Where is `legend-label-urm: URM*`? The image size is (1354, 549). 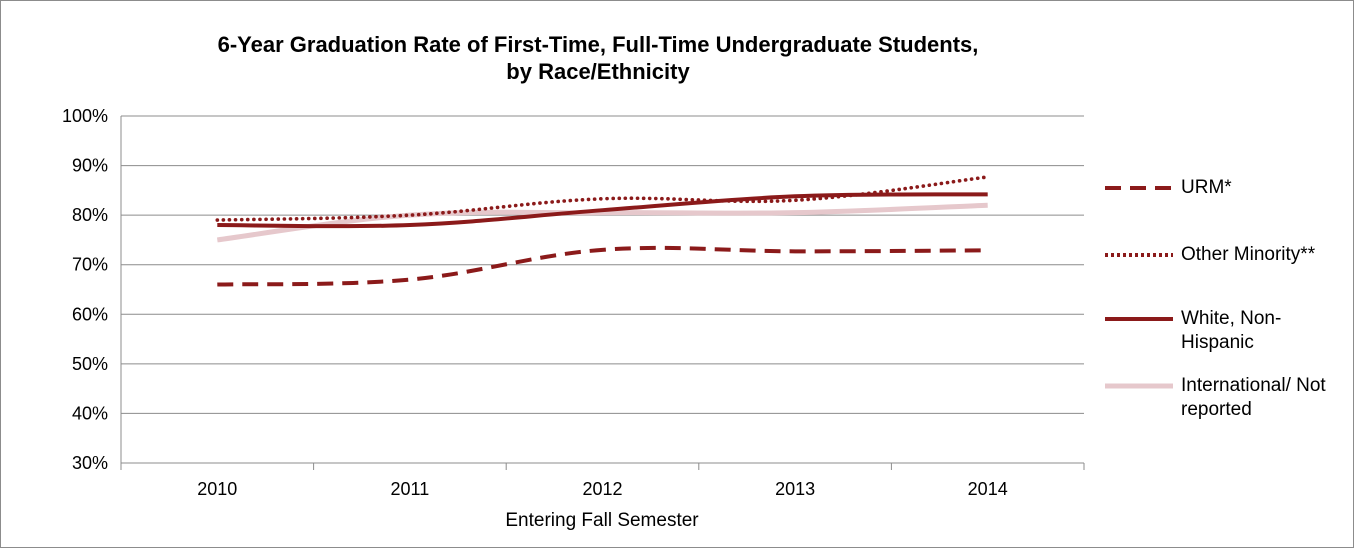 legend-label-urm: URM* is located at coordinates (1206, 187).